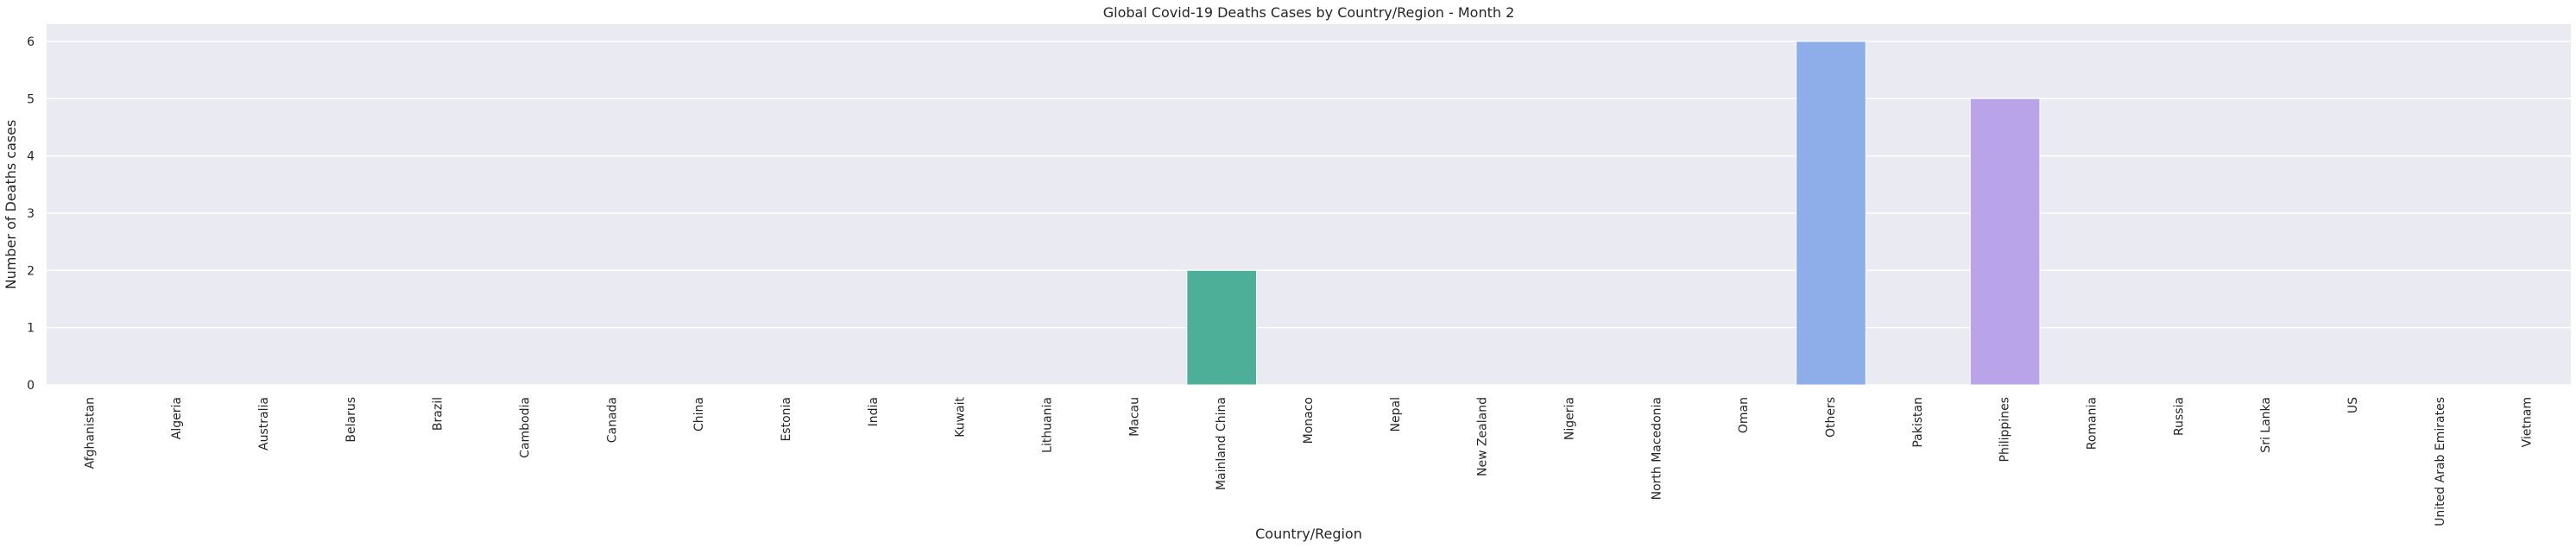  Describe the element at coordinates (2266, 425) in the screenshot. I see `x-tick-label: Sri Lanka` at that location.